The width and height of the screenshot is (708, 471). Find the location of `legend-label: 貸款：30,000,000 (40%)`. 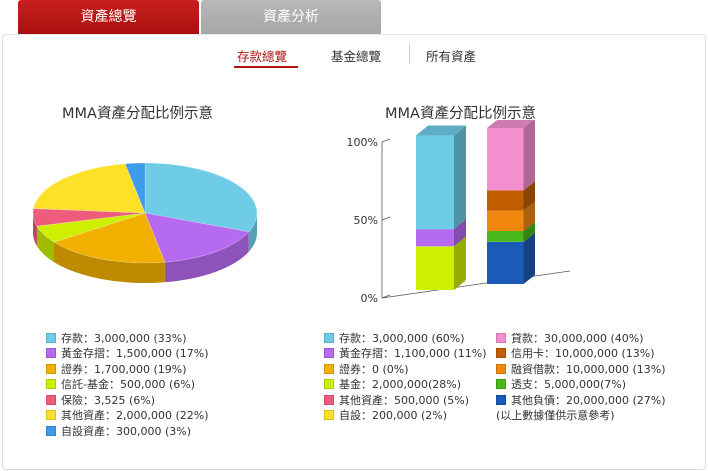

legend-label: 貸款：30,000,000 (40%) is located at coordinates (577, 338).